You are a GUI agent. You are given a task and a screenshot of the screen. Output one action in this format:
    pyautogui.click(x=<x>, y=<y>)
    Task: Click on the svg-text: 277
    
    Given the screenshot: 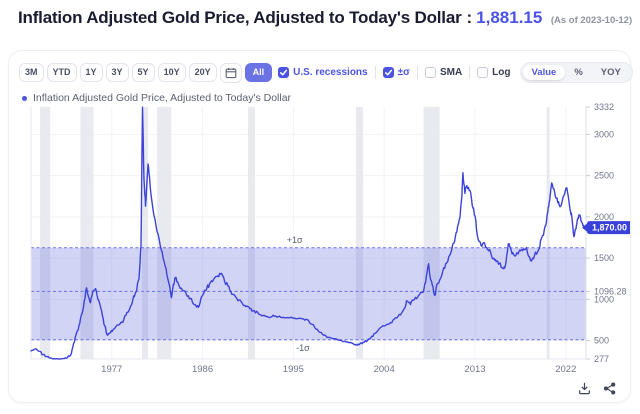 What is the action you would take?
    pyautogui.click(x=601, y=359)
    